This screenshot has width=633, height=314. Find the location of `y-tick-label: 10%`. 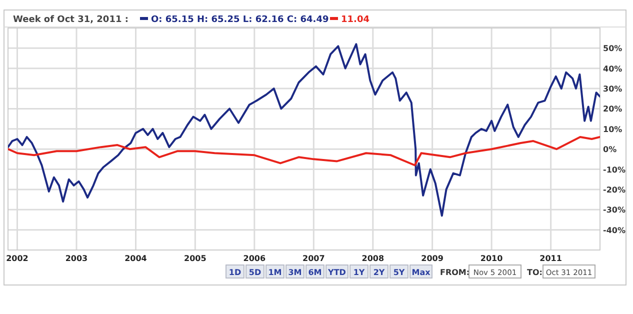

y-tick-label: 10% is located at coordinates (612, 129).